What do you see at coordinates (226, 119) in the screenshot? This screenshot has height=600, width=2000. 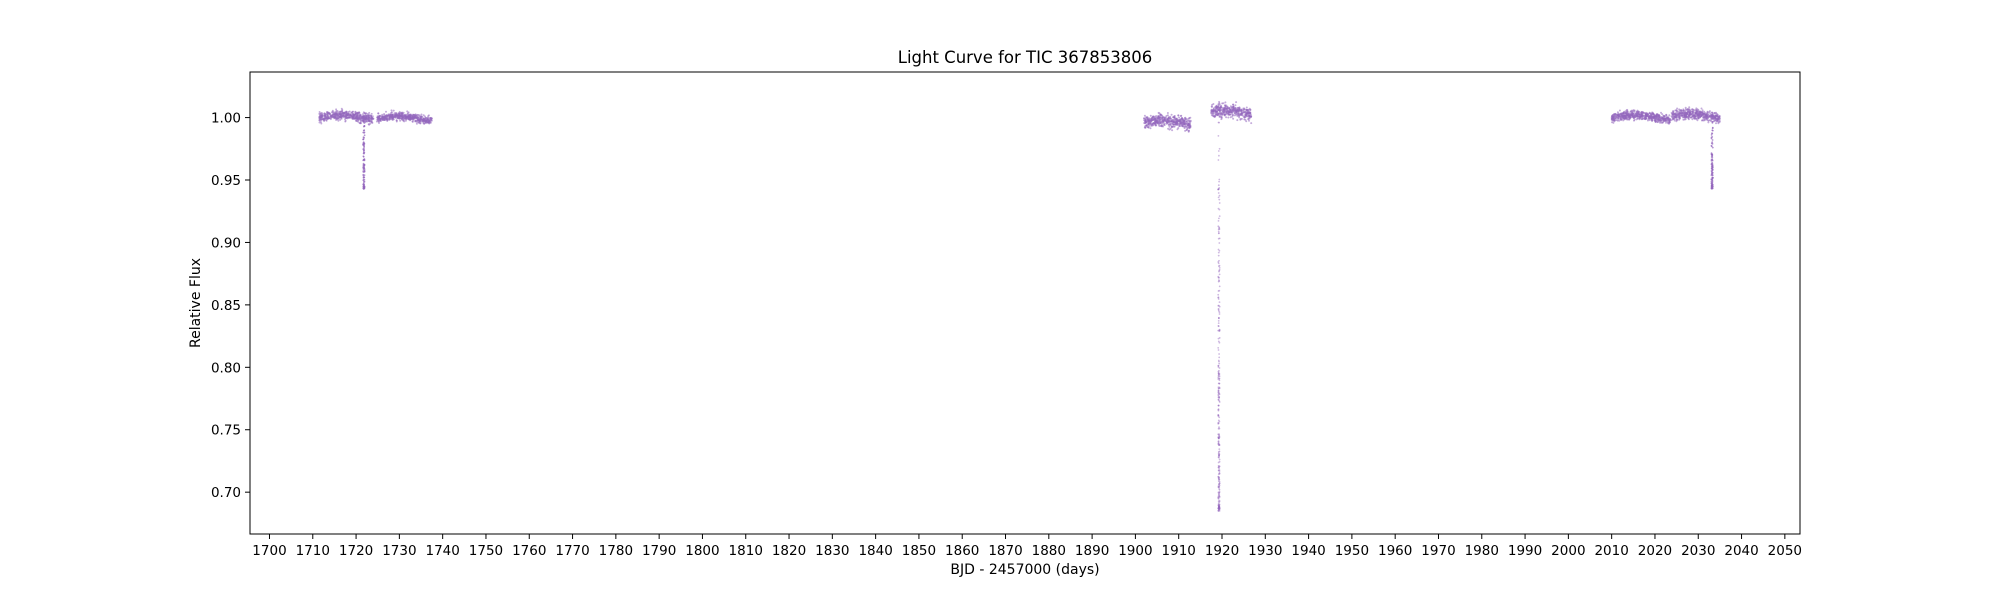 I see `y-tick-label: 1.00` at bounding box center [226, 119].